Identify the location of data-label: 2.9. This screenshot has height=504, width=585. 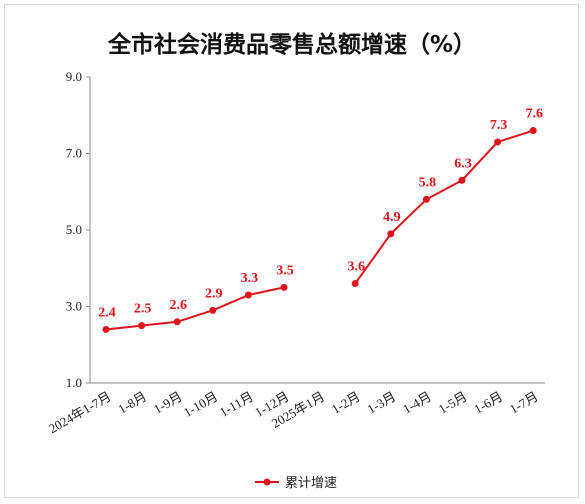
(214, 293).